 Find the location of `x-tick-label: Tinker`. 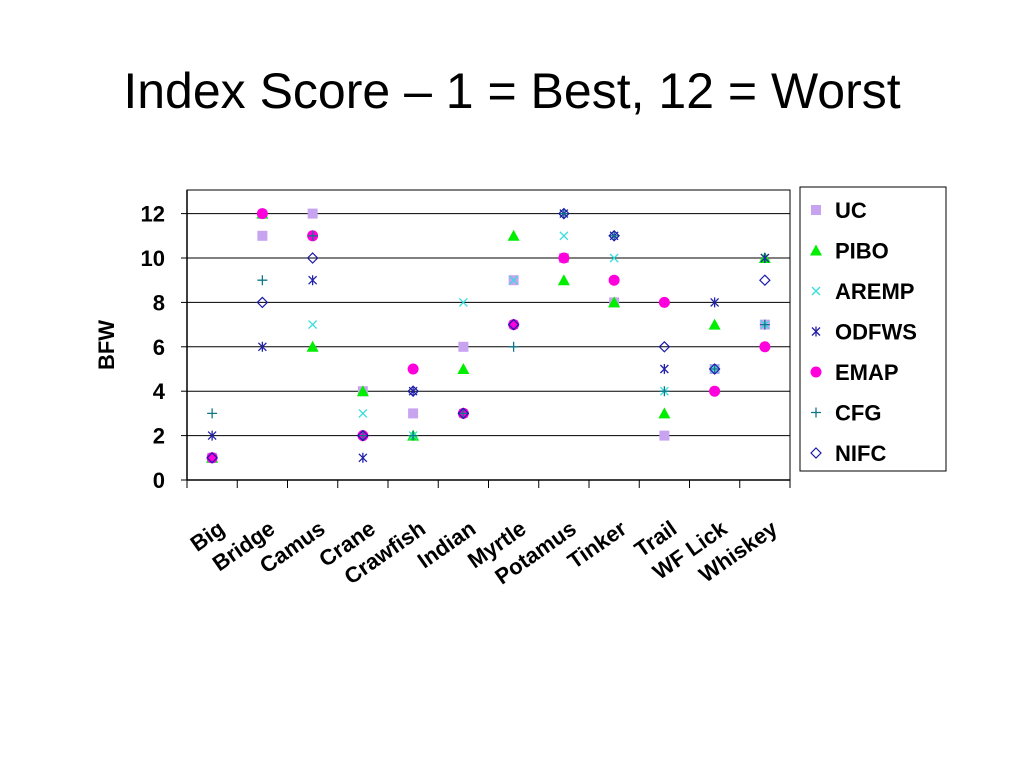

x-tick-label: Tinker is located at coordinates (597, 544).